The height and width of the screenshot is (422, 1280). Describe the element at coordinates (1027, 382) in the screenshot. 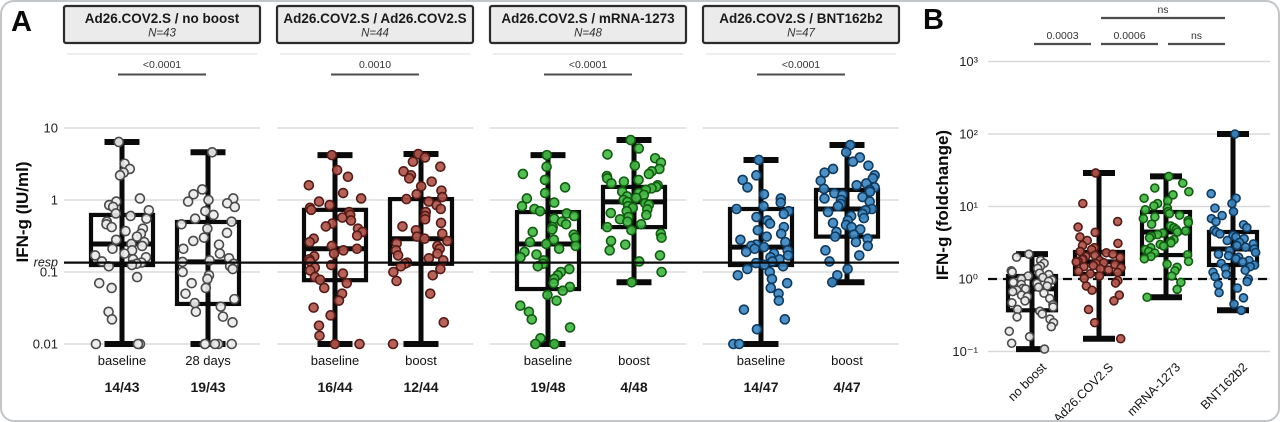

I see `x-tick-label: no boost` at that location.